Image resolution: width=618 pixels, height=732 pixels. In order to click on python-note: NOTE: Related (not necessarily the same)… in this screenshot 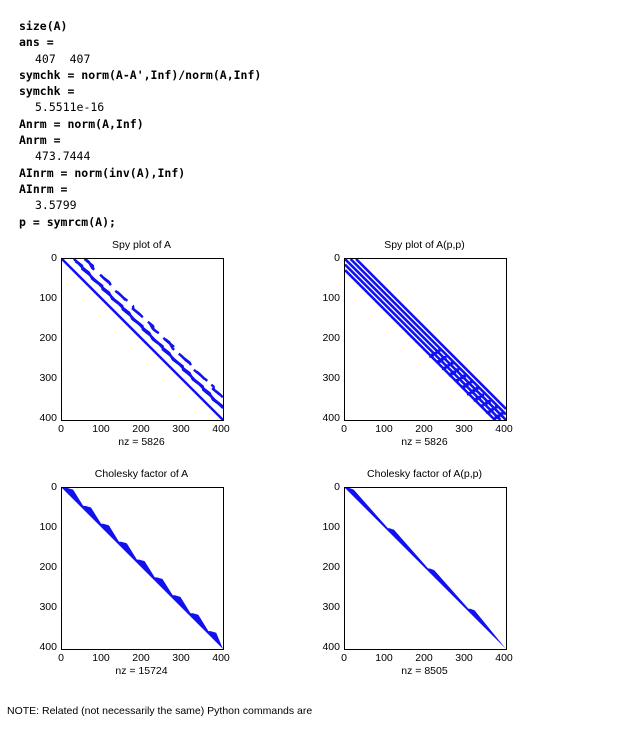, I will do `click(160, 711)`.